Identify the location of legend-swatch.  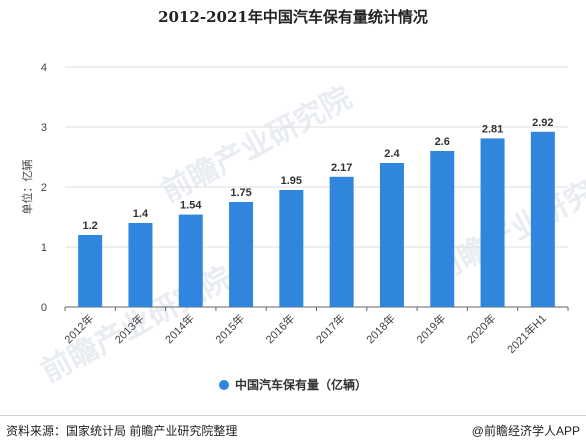
(223, 385).